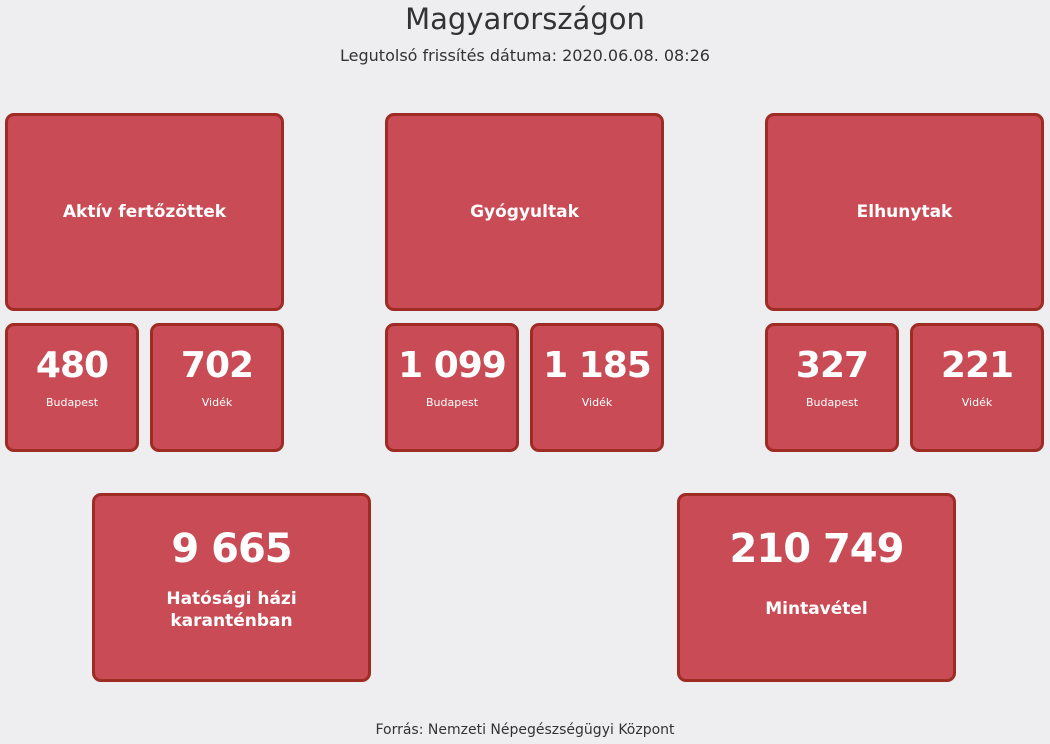 The image size is (1050, 744). I want to click on card-recovered-title: Gyógyultak, so click(524, 212).